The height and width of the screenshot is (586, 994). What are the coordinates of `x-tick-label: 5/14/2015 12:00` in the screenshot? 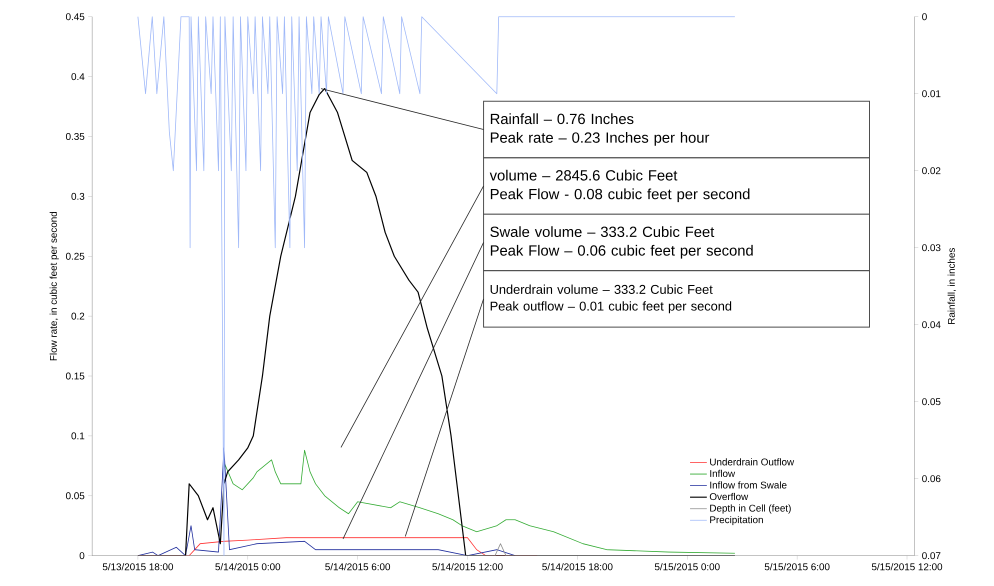 It's located at (467, 566).